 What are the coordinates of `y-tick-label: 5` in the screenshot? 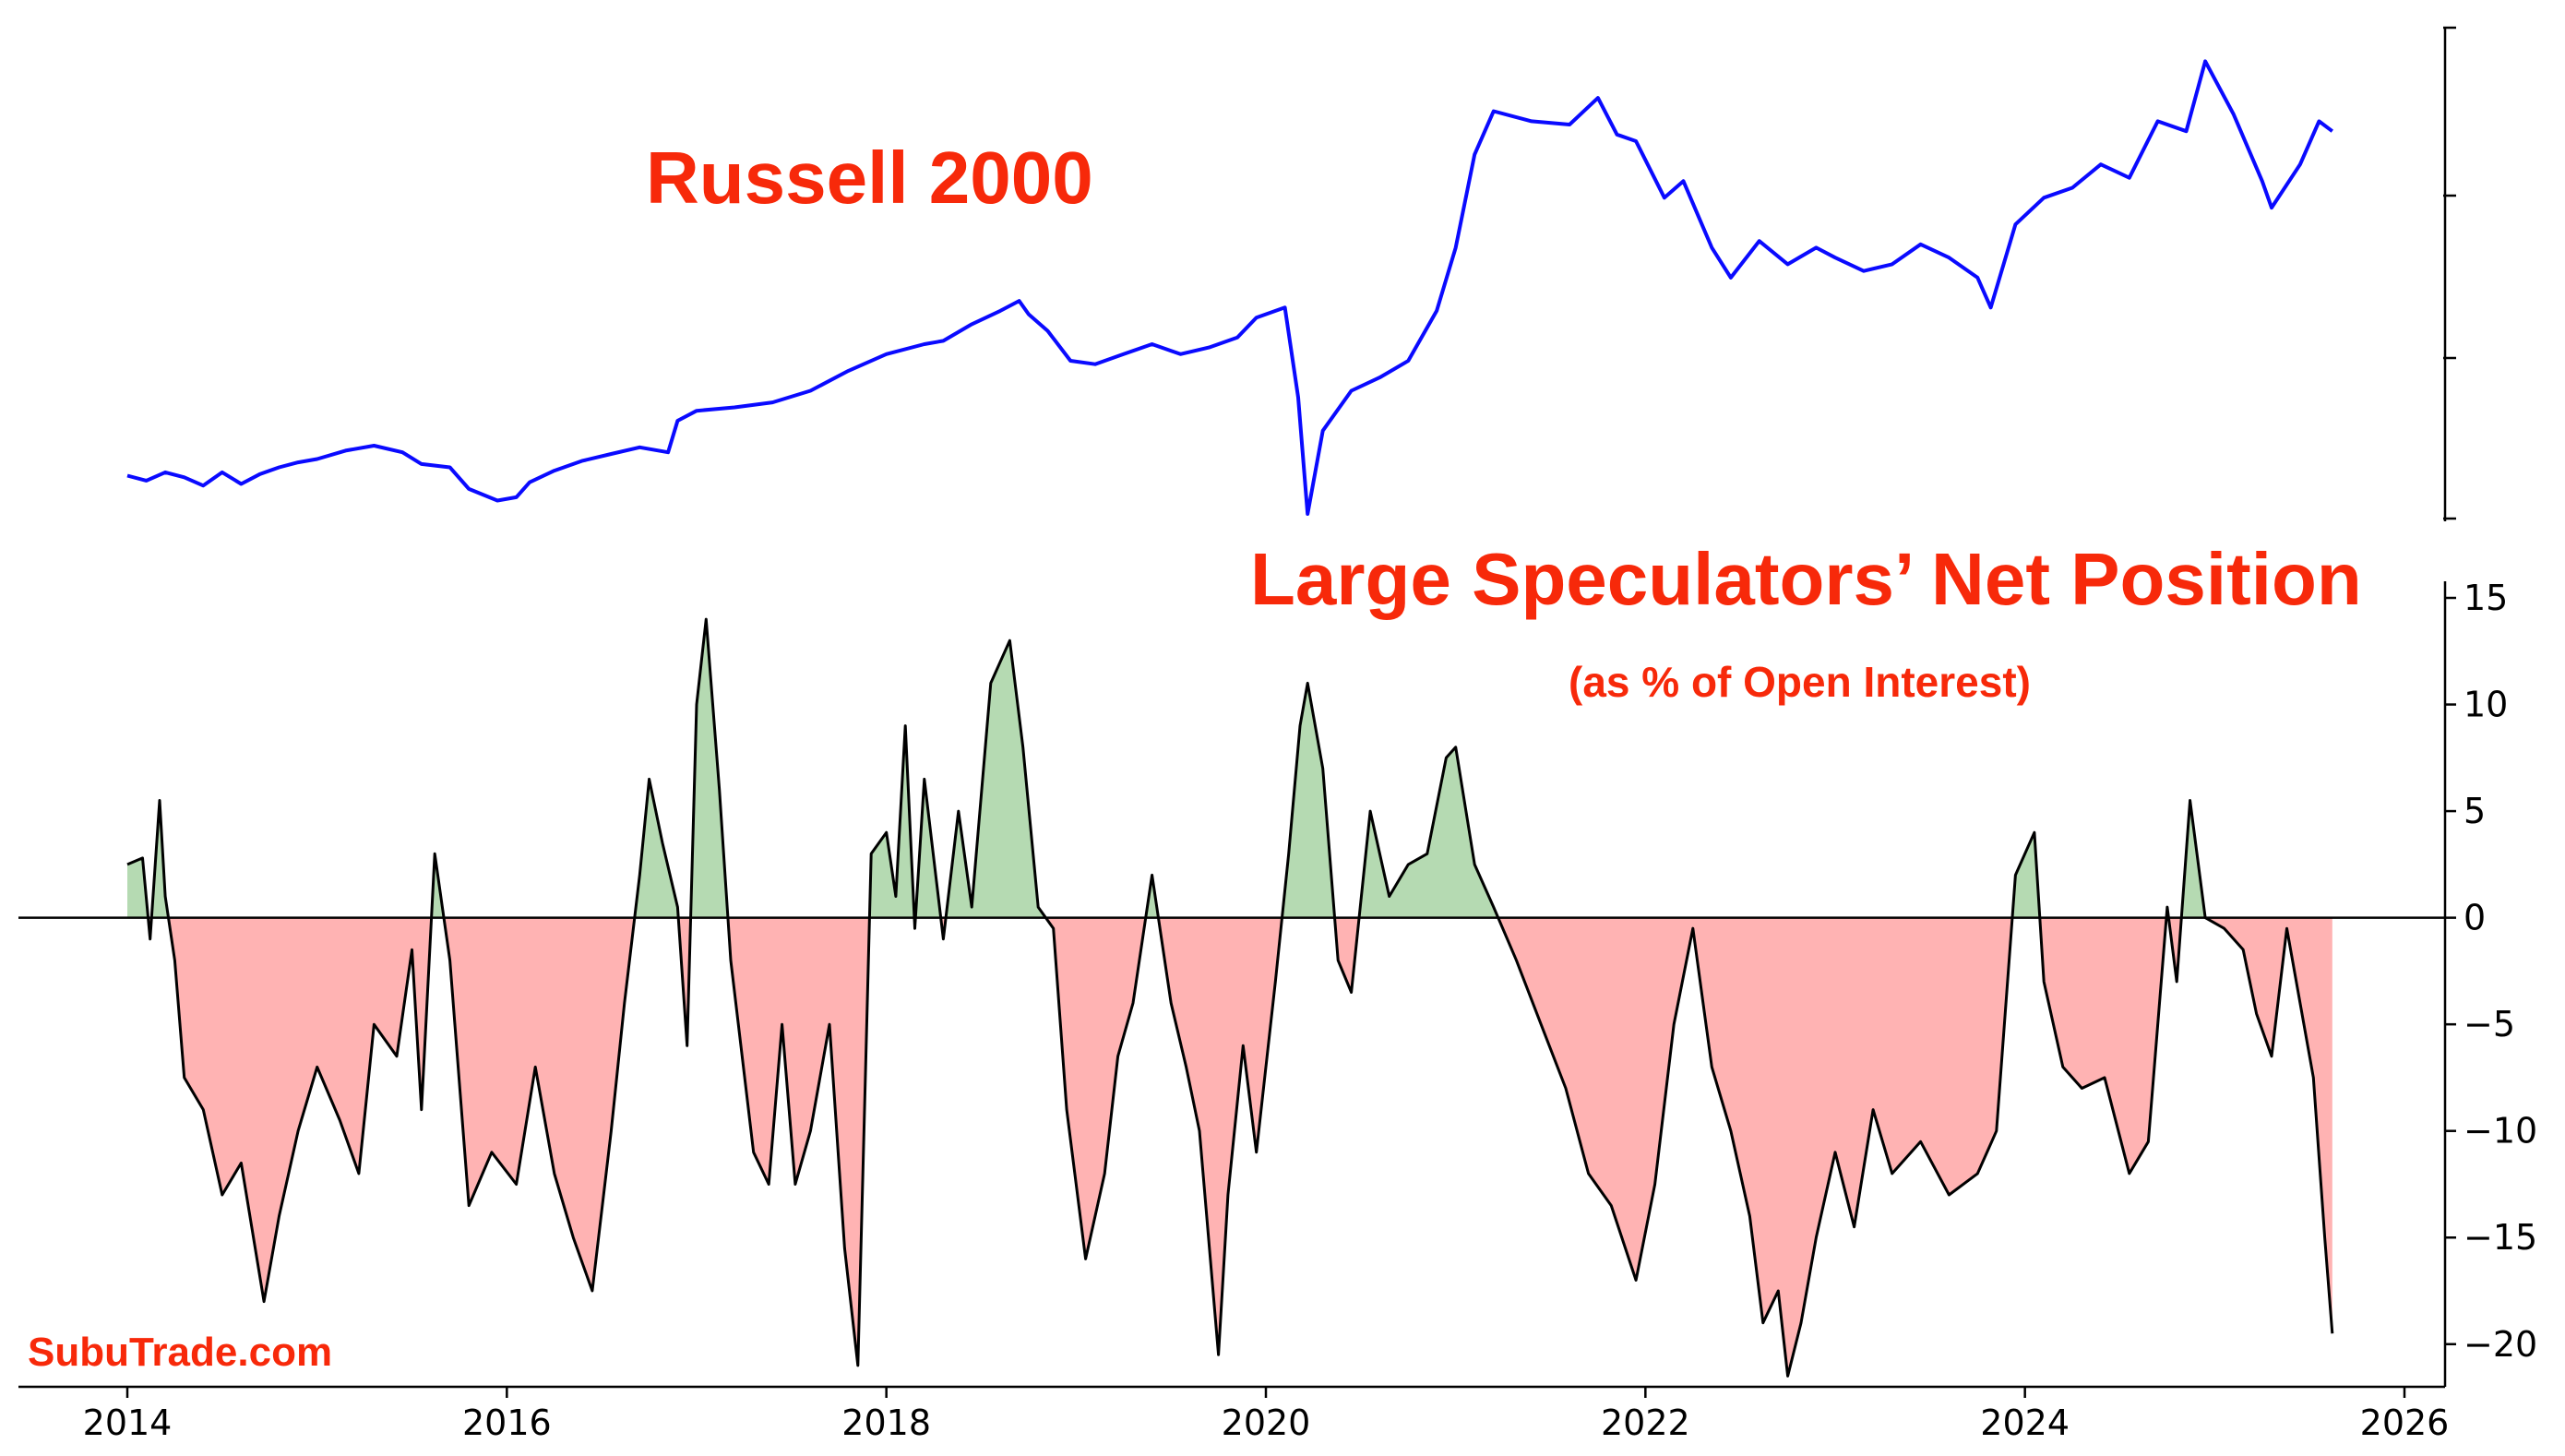 It's located at (2475, 811).